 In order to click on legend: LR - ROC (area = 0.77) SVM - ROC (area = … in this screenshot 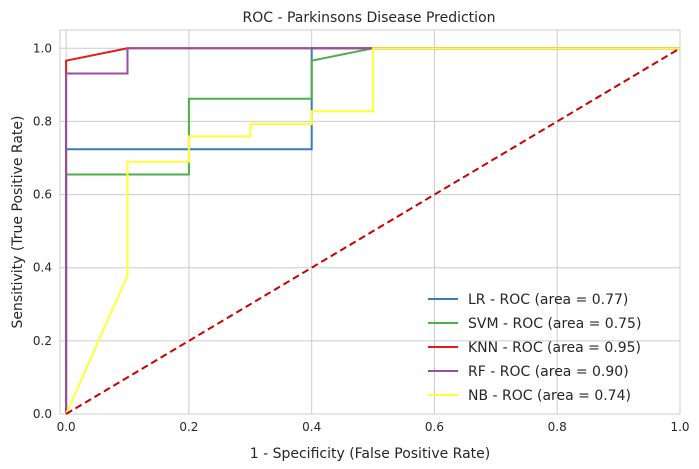, I will do `click(534, 348)`.